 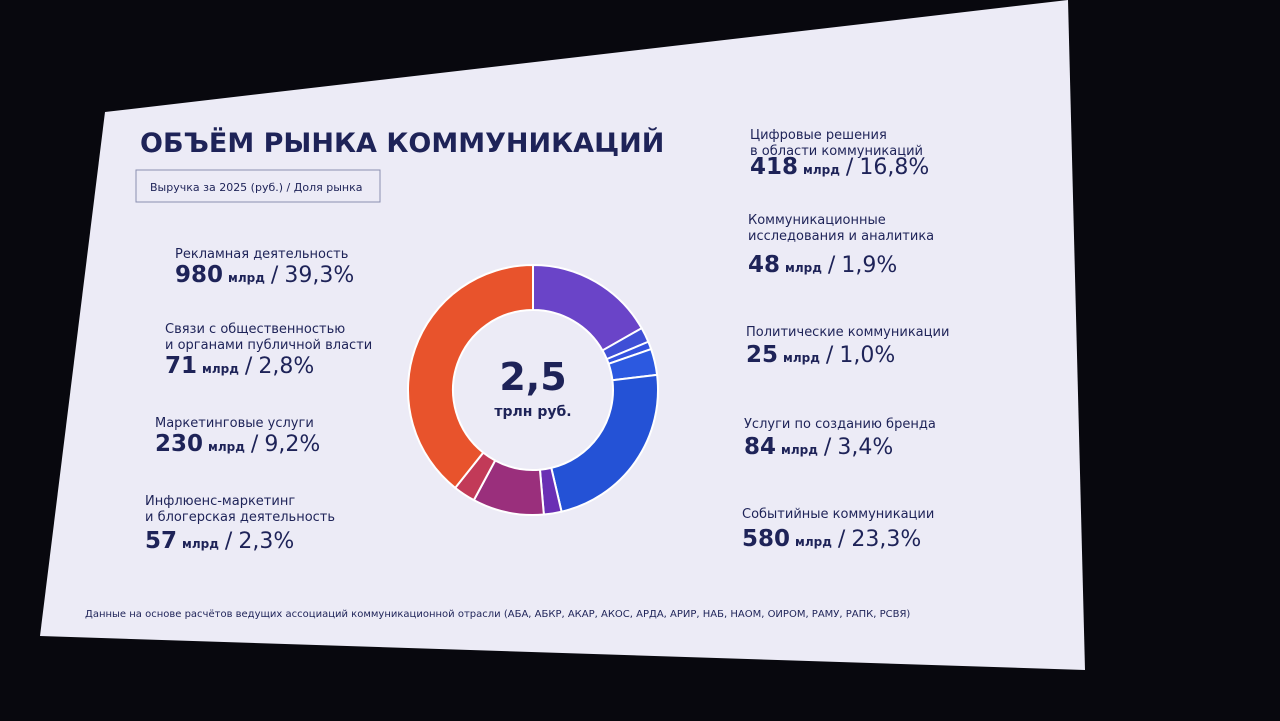 I want to click on value-label: 580 млрд /23,3%, so click(x=831, y=539).